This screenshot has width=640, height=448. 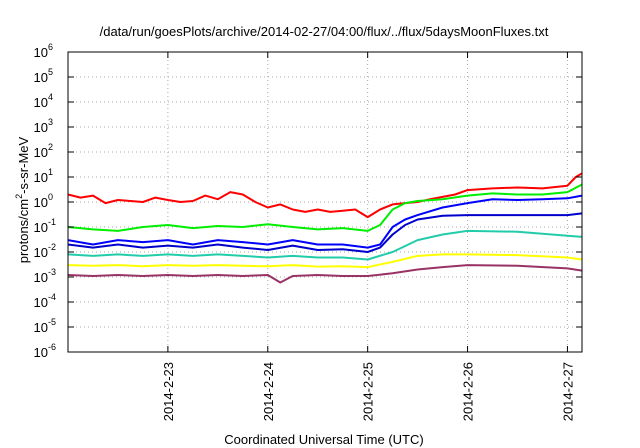 What do you see at coordinates (368, 391) in the screenshot?
I see `x-tick-label: 2014-2-25` at bounding box center [368, 391].